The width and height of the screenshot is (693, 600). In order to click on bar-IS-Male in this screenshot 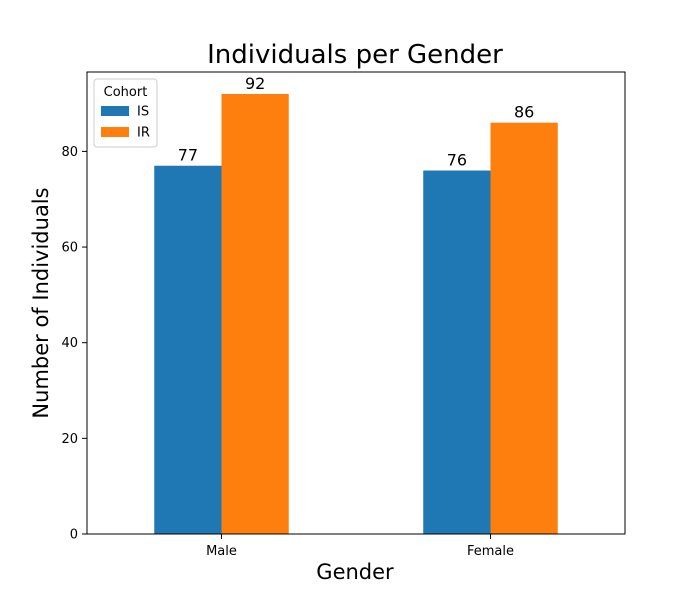, I will do `click(188, 349)`.